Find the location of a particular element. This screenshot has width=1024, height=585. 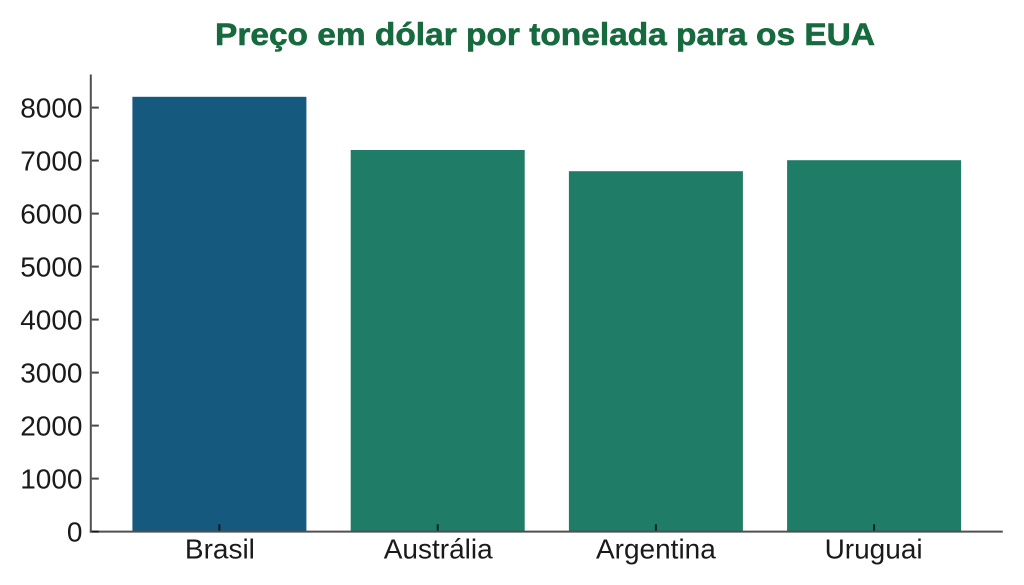

svg-text:Preço em dólar por tonelada pa: Preço em dólar por tonelada para os EUA is located at coordinates (545, 34).